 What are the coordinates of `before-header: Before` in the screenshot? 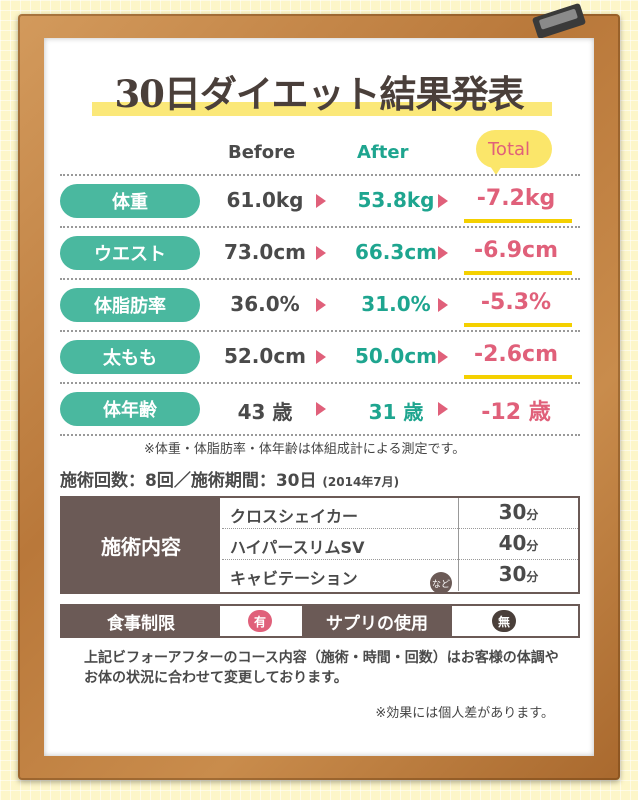 It's located at (262, 152).